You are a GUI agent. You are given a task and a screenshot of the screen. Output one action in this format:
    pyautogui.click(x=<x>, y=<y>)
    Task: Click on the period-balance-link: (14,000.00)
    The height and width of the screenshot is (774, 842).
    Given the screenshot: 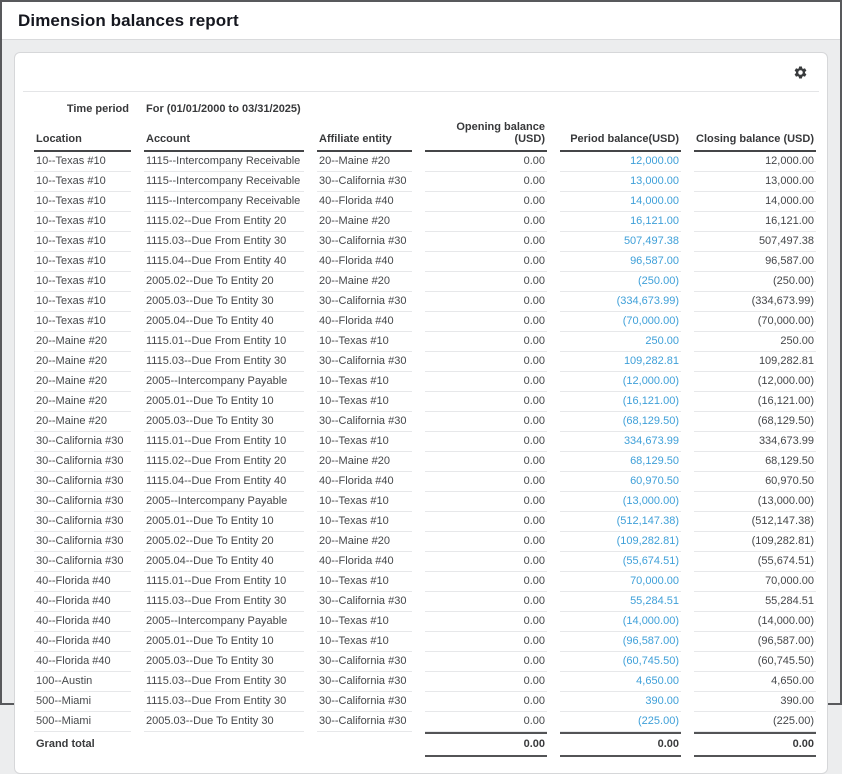 What is the action you would take?
    pyautogui.click(x=650, y=621)
    